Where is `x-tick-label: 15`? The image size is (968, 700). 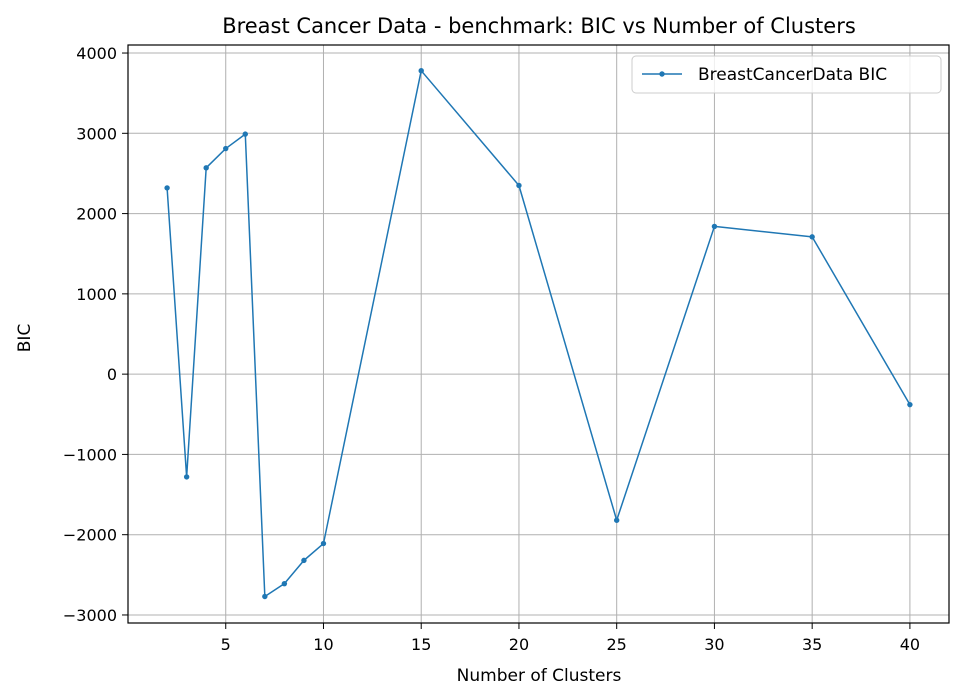 x-tick-label: 15 is located at coordinates (421, 644).